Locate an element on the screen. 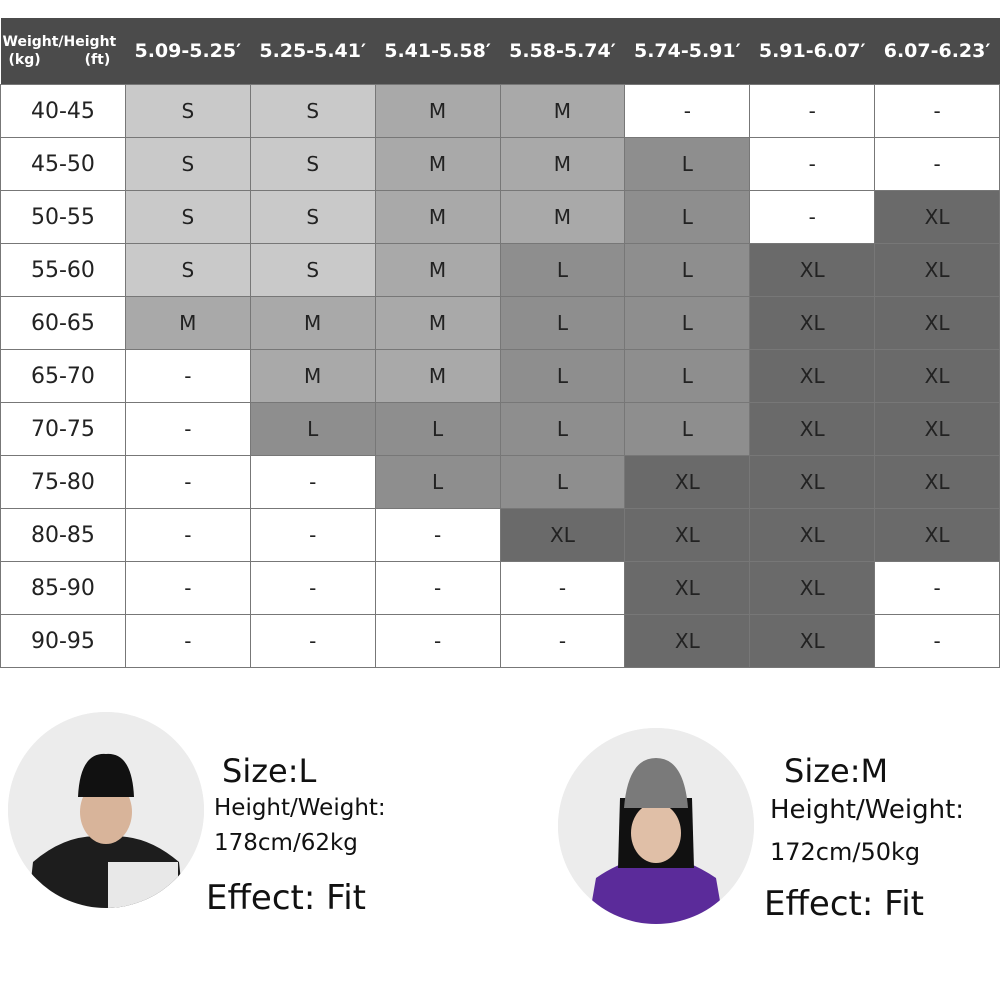 The height and width of the screenshot is (1000, 1000). person-icon is located at coordinates (656, 826).